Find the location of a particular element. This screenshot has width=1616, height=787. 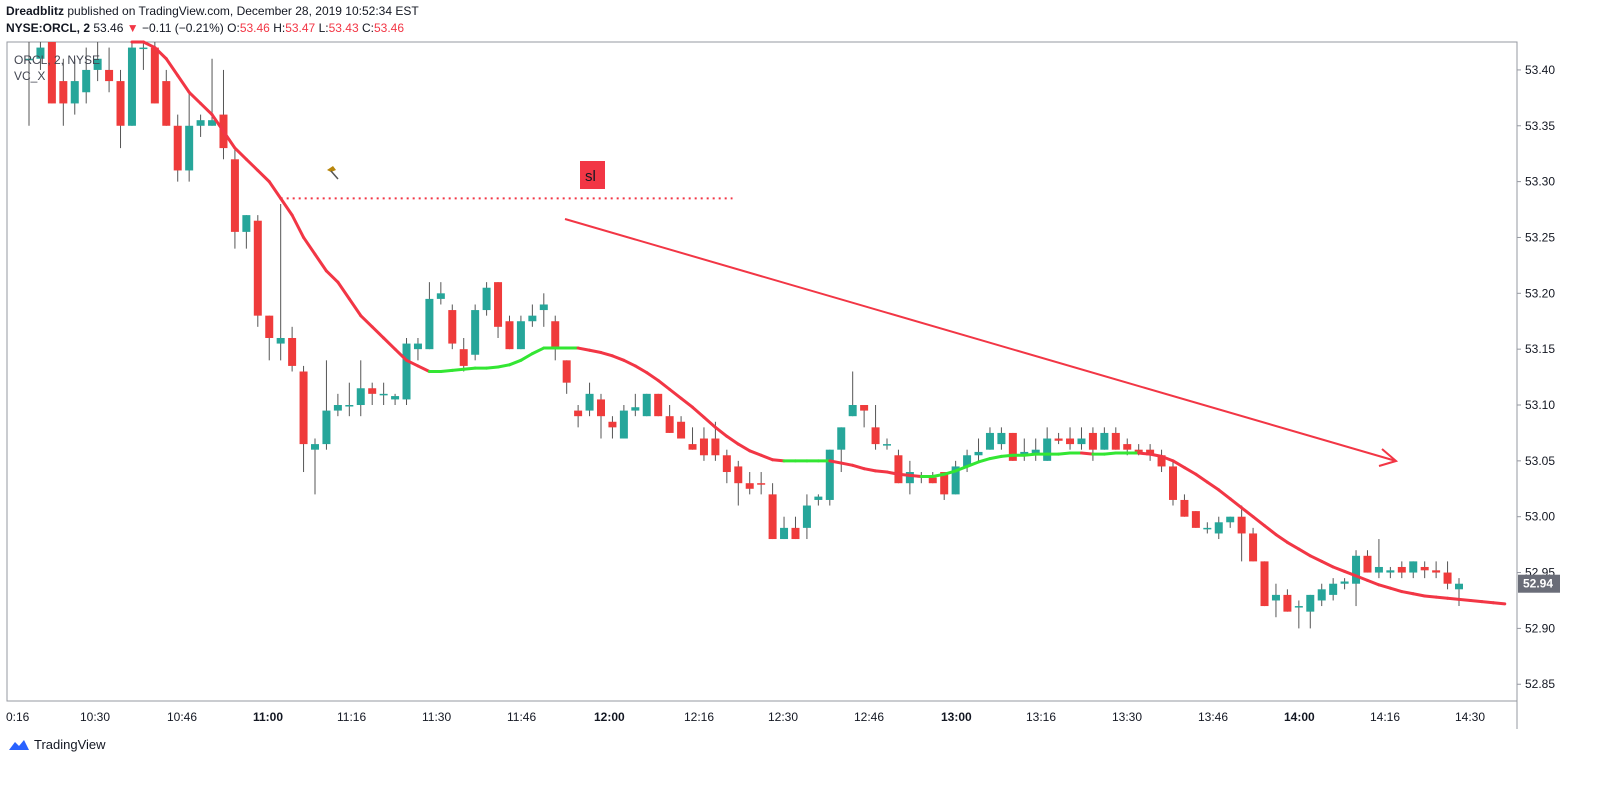

tradingview-footer: TradingView is located at coordinates (57, 744).